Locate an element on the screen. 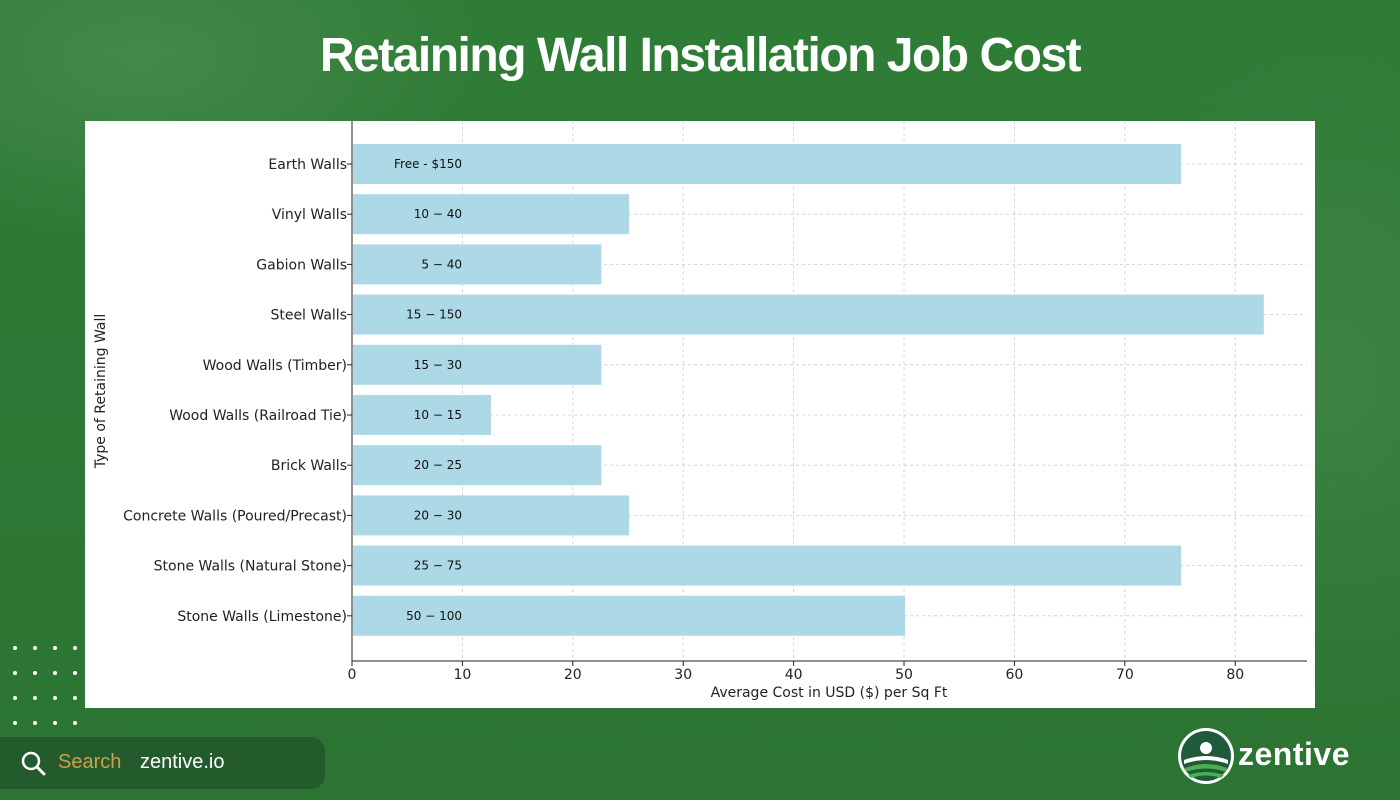  x-tick-label: 0 is located at coordinates (352, 675).